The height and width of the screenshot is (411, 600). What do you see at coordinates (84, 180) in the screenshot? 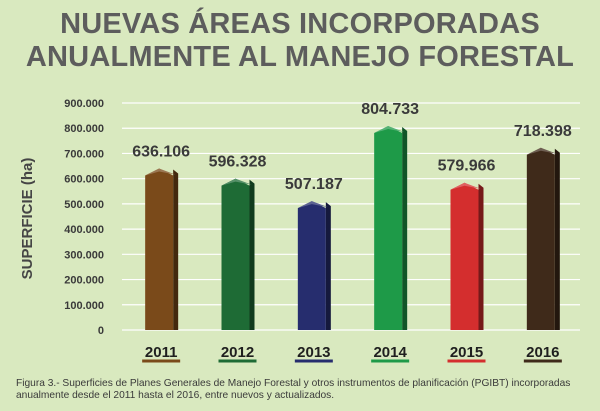
I see `y-tick-label: 600.000` at bounding box center [84, 180].